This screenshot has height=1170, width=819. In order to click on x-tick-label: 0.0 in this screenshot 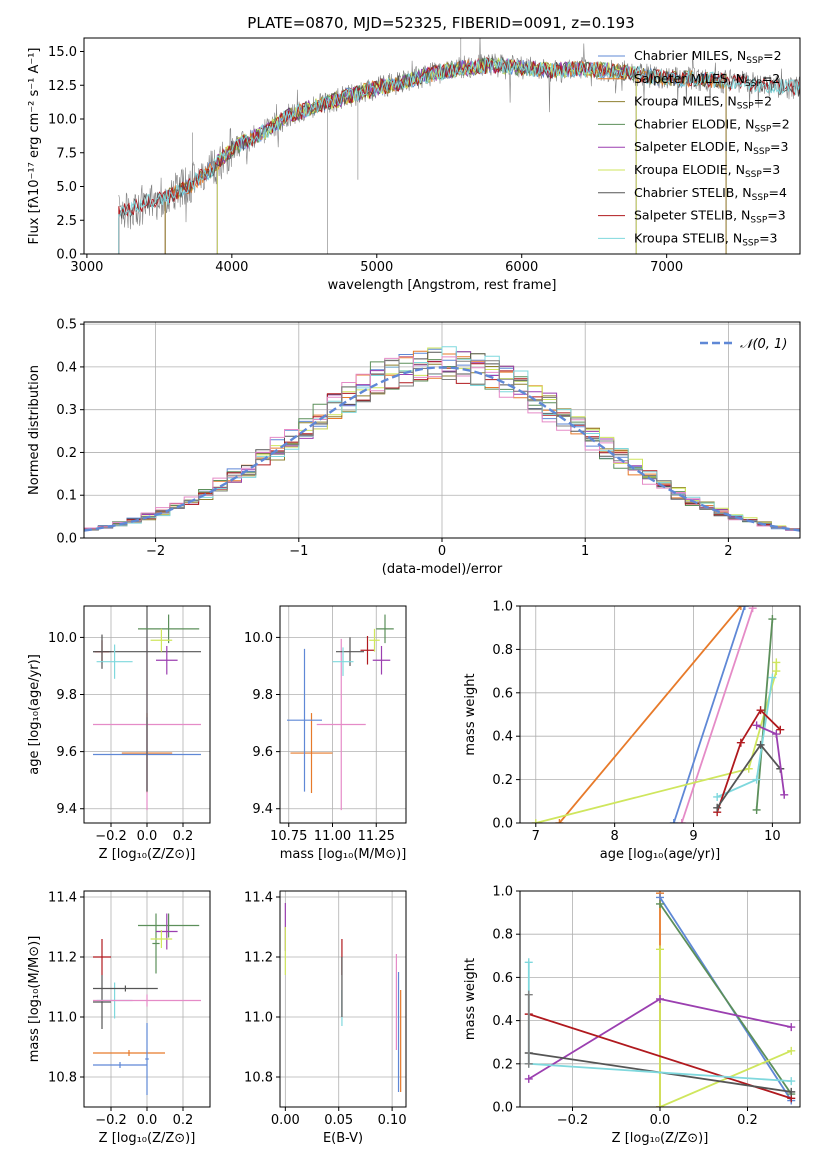, I will do `click(147, 836)`.